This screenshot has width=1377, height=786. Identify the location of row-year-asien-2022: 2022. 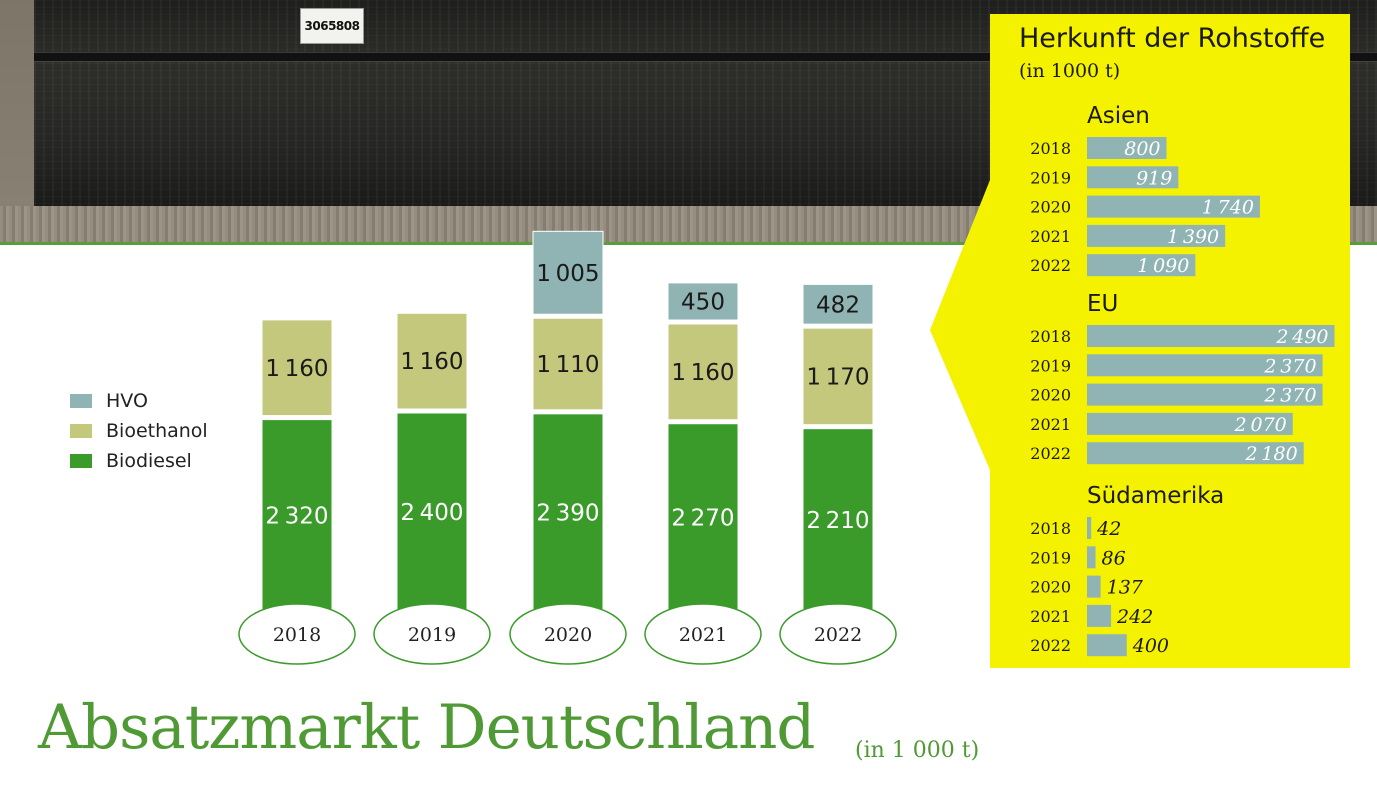
(1050, 265).